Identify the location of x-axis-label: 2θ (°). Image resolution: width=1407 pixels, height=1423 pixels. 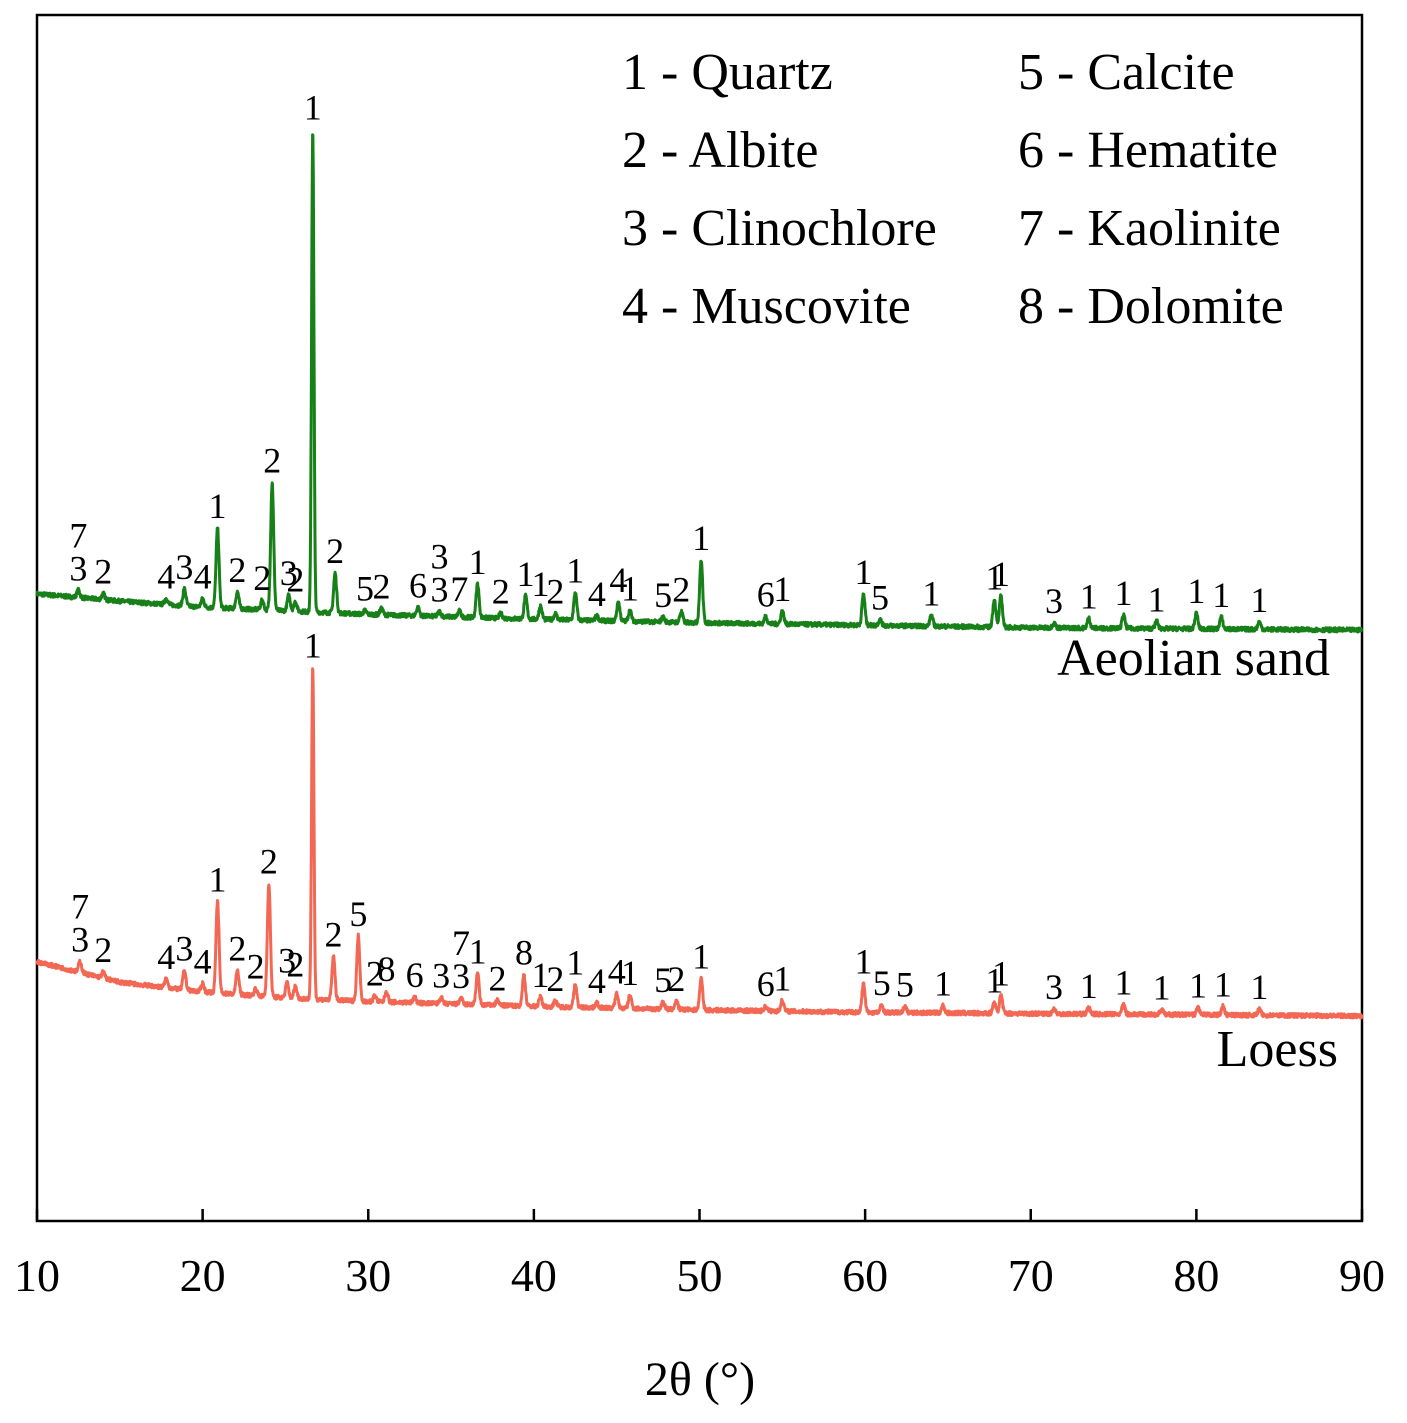
(700, 1379).